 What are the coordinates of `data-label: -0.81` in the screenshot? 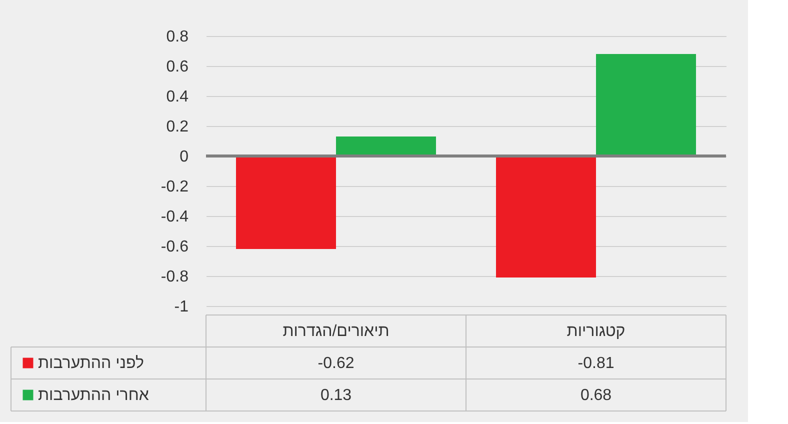 It's located at (596, 363).